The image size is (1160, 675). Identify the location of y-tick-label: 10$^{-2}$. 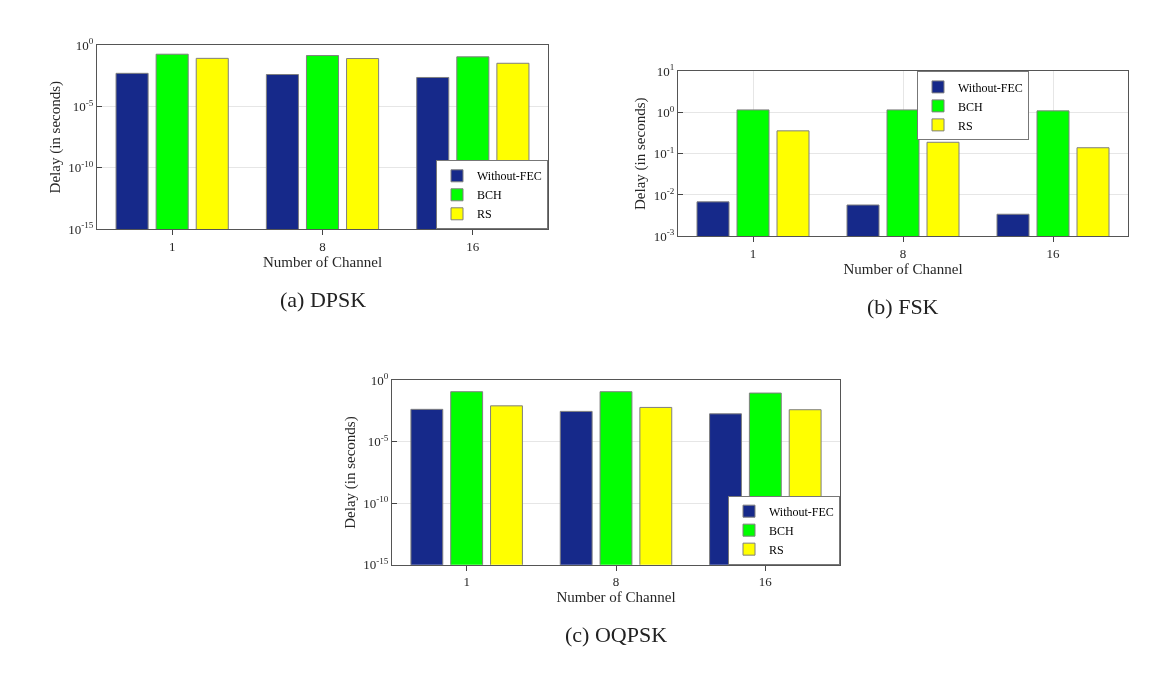
(664, 194).